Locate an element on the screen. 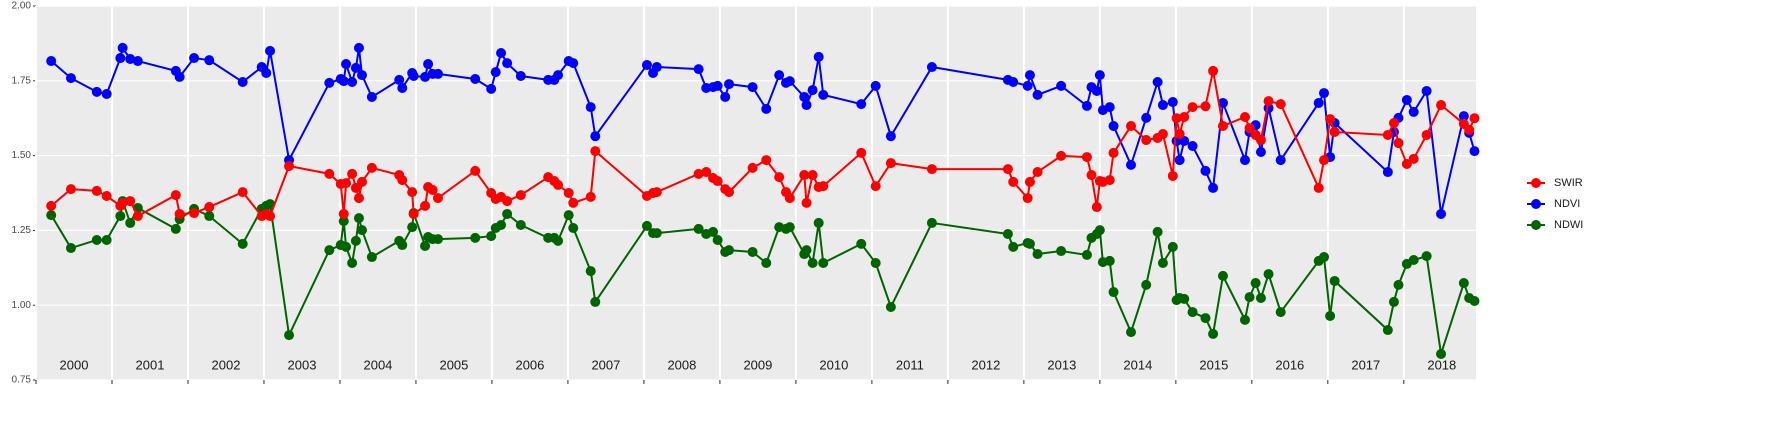 The image size is (1773, 447). legend-label: NDWI is located at coordinates (1568, 225).